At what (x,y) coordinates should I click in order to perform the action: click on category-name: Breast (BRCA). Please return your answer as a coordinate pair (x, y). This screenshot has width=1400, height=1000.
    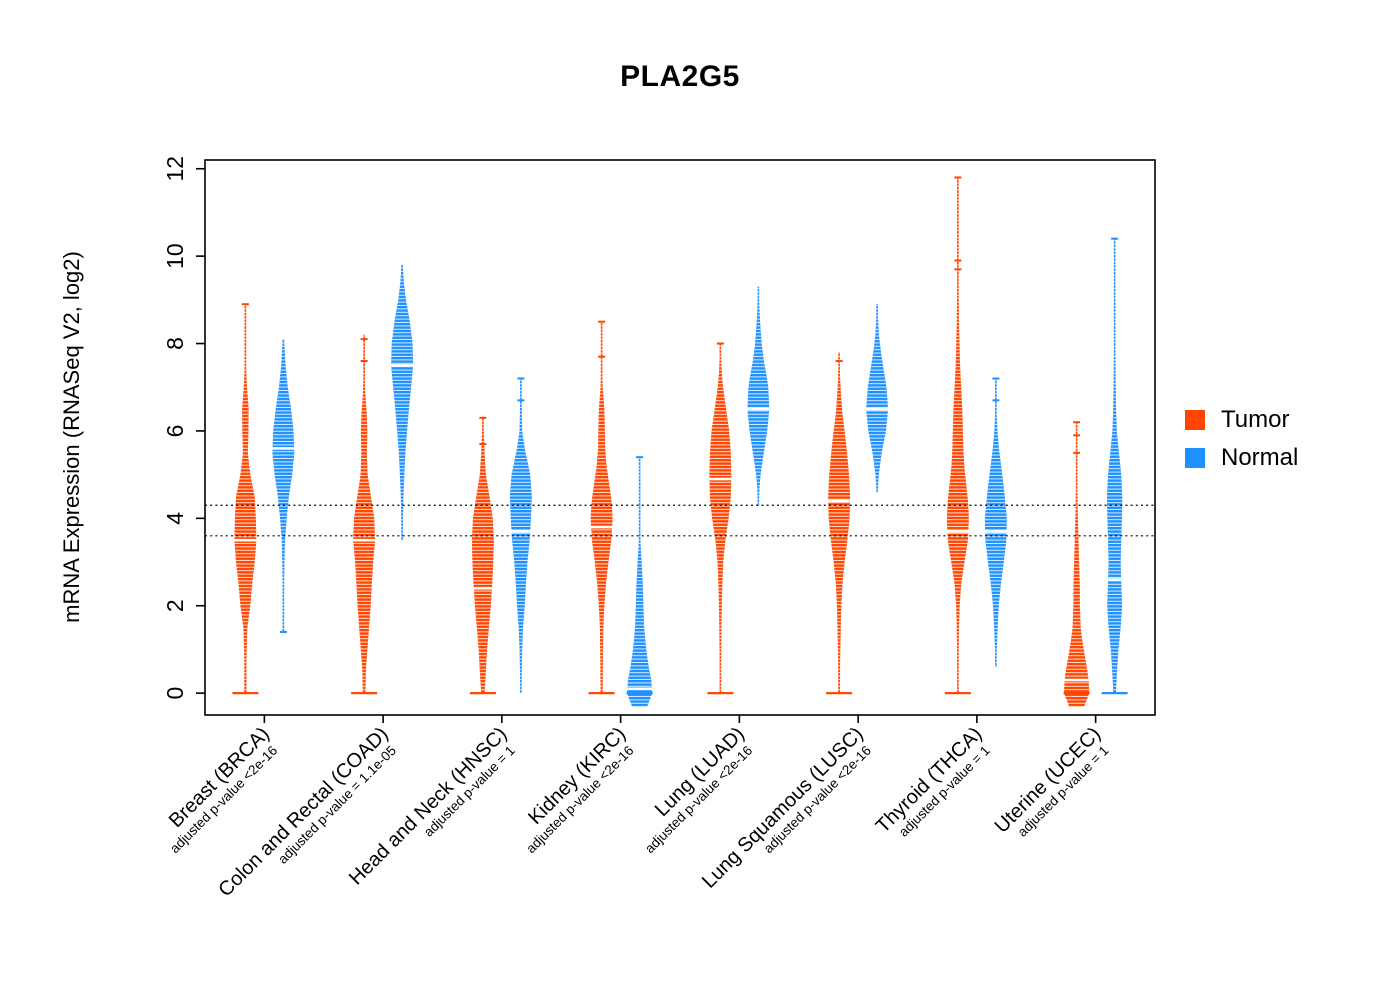
    Looking at the image, I should click on (219, 777).